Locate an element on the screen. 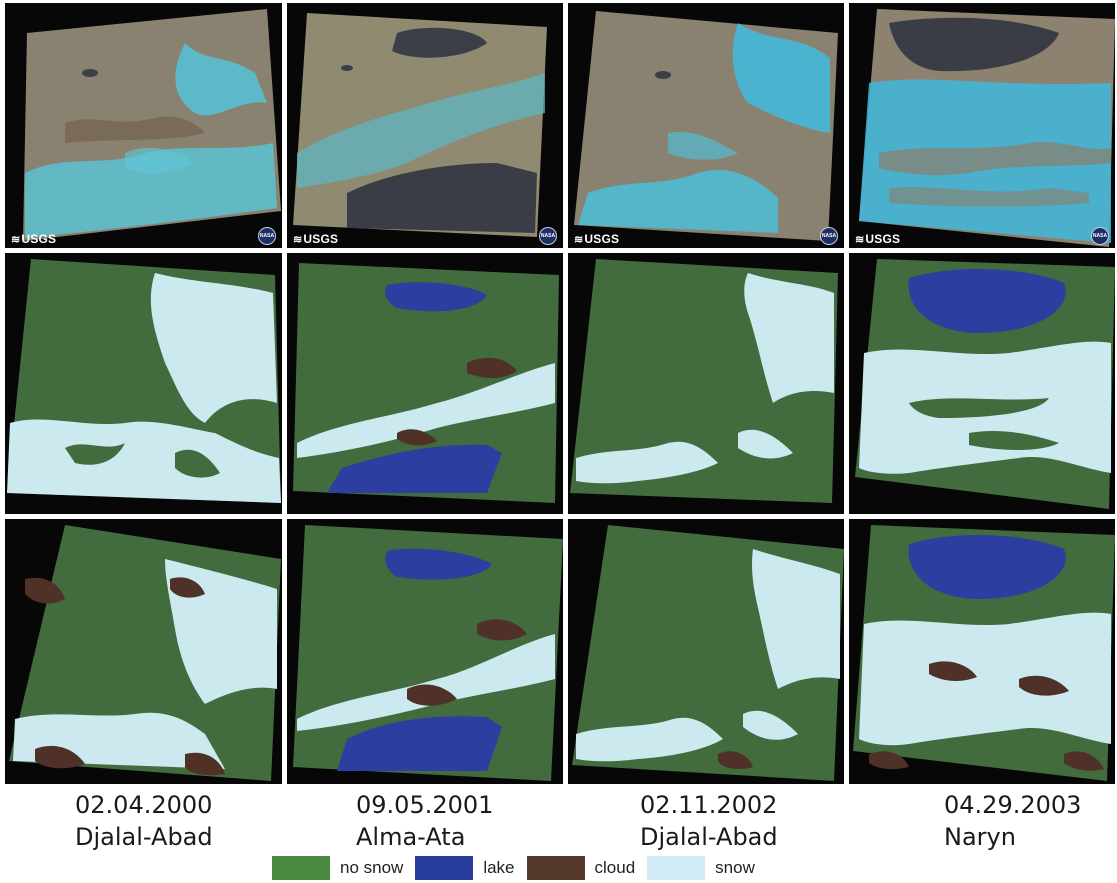 This screenshot has width=1117, height=883. caption-location: Alma-Ata is located at coordinates (411, 837).